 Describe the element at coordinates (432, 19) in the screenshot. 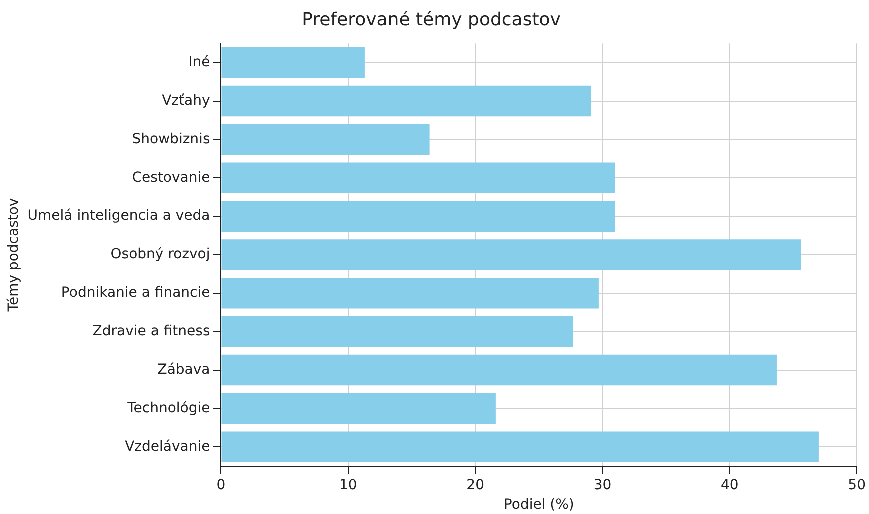

I see `chart-title: Preferované témy podcastov` at that location.